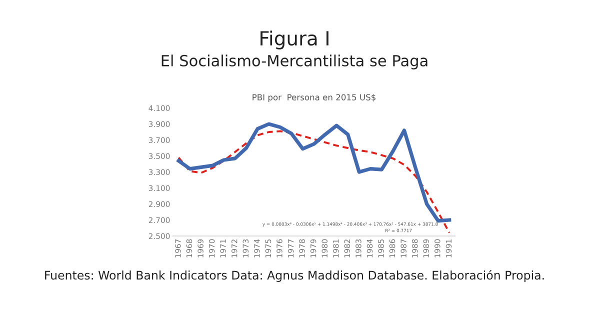  What do you see at coordinates (294, 40) in the screenshot?
I see `chart-title: Figura I` at bounding box center [294, 40].